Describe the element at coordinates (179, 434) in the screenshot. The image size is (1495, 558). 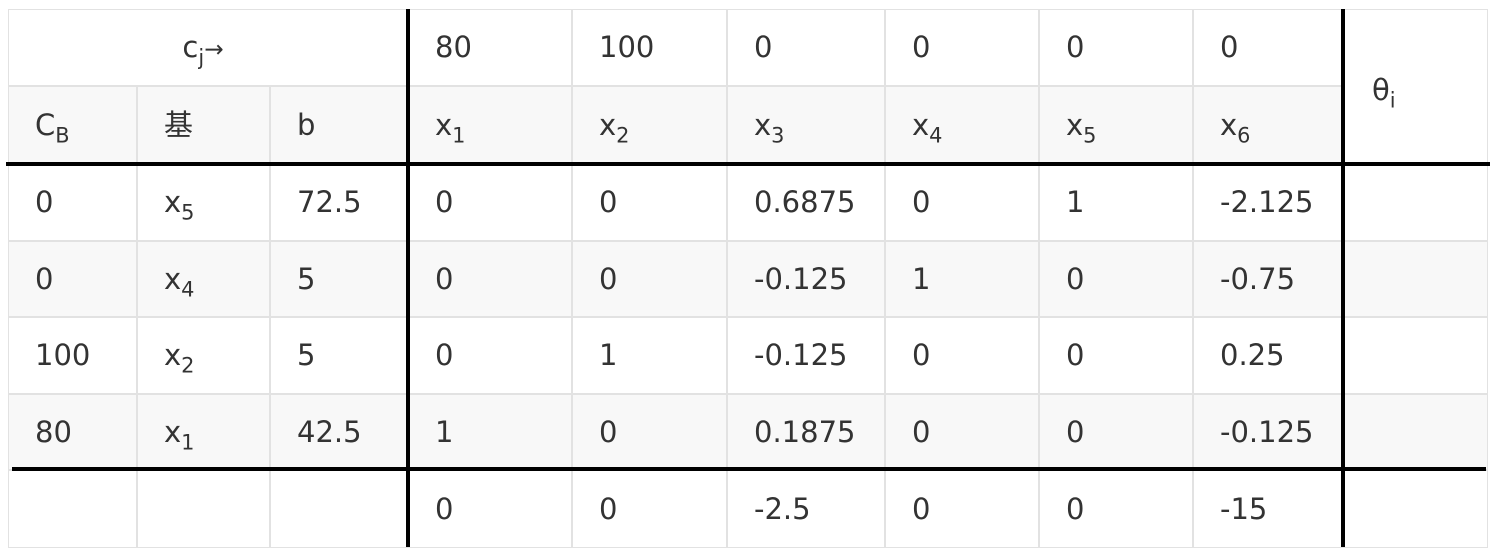
I see `row-basis-var: x1` at that location.